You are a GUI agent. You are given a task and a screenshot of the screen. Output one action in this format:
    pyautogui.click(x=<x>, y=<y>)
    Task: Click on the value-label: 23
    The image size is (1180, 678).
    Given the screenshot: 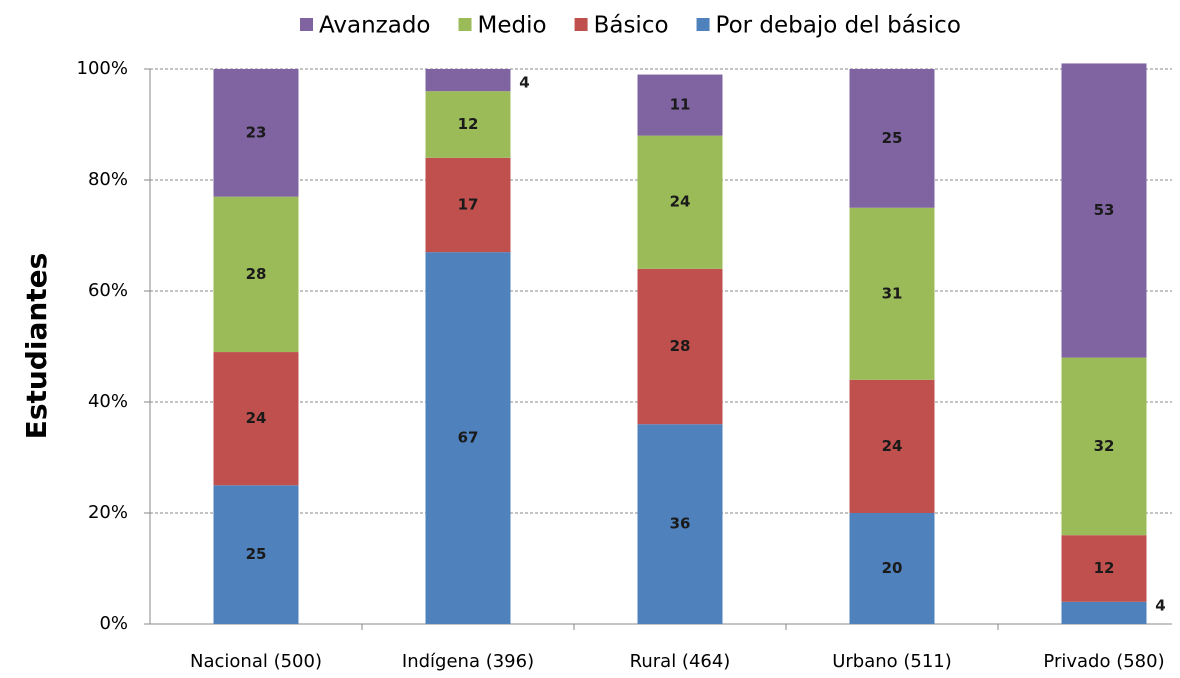 What is the action you would take?
    pyautogui.click(x=256, y=132)
    